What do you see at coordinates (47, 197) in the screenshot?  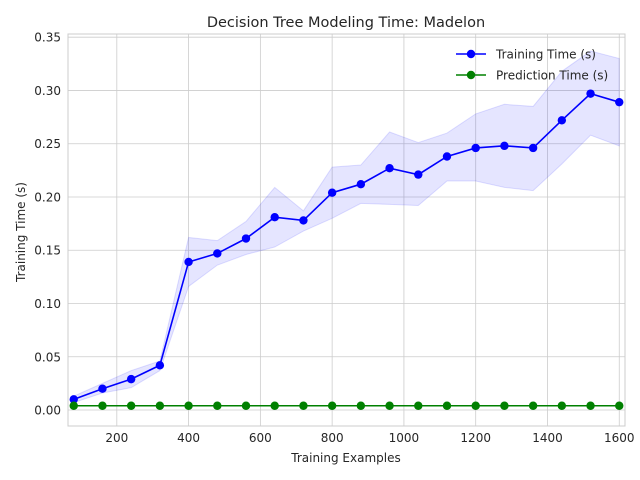 I see `y-tick-label: 0.20` at bounding box center [47, 197].